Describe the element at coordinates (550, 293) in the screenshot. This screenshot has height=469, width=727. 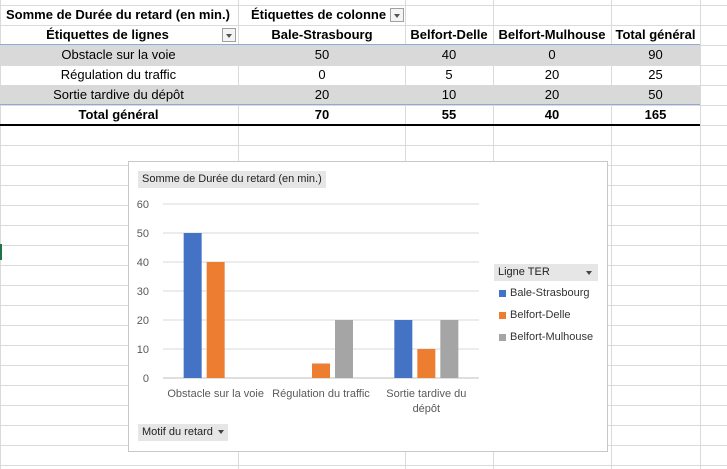
I see `legend-label: Bale-Strasbourg` at that location.